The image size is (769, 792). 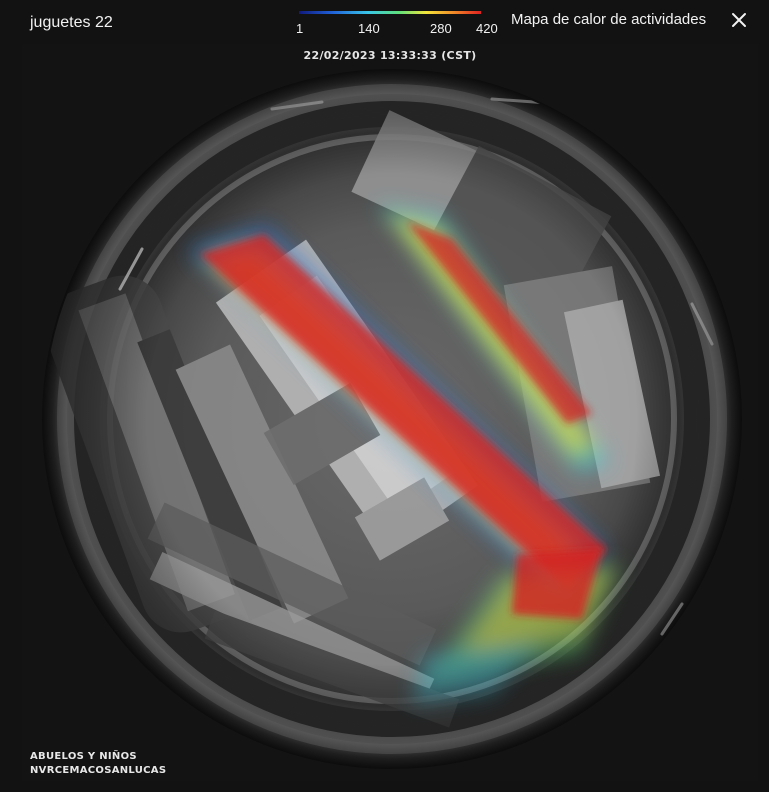 What do you see at coordinates (441, 28) in the screenshot?
I see `legend-tick-3: 280` at bounding box center [441, 28].